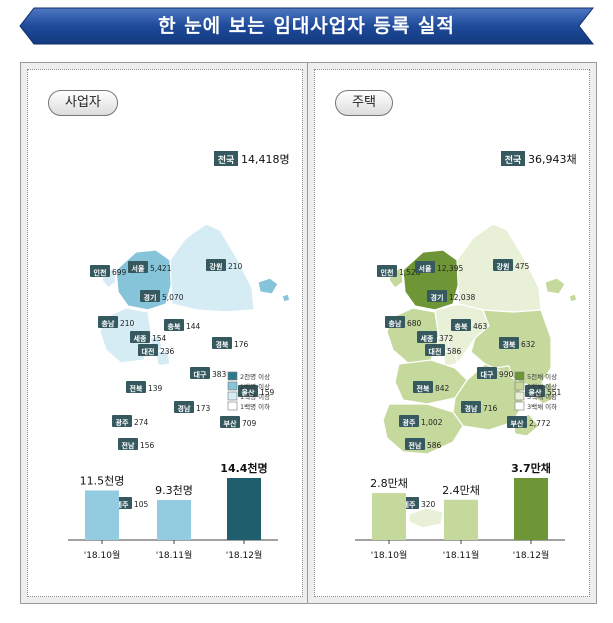 This screenshot has height=623, width=613. What do you see at coordinates (454, 351) in the screenshot?
I see `region-value: 586` at bounding box center [454, 351].